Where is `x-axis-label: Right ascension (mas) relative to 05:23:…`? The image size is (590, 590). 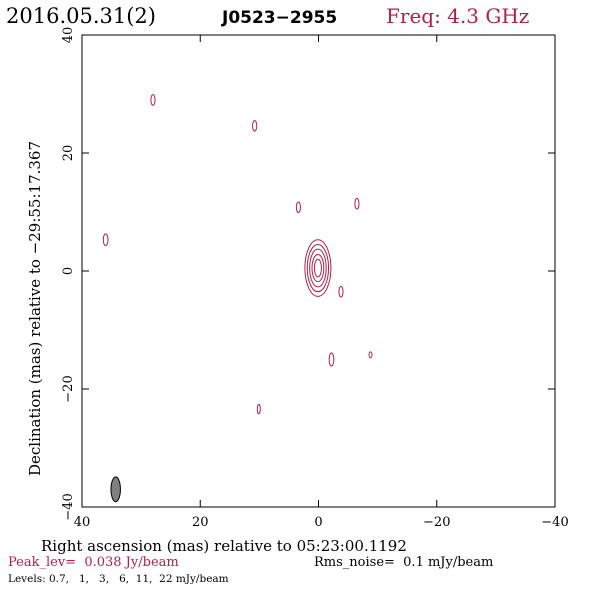
x-axis-label: Right ascension (mas) relative to 05:23:… is located at coordinates (224, 546).